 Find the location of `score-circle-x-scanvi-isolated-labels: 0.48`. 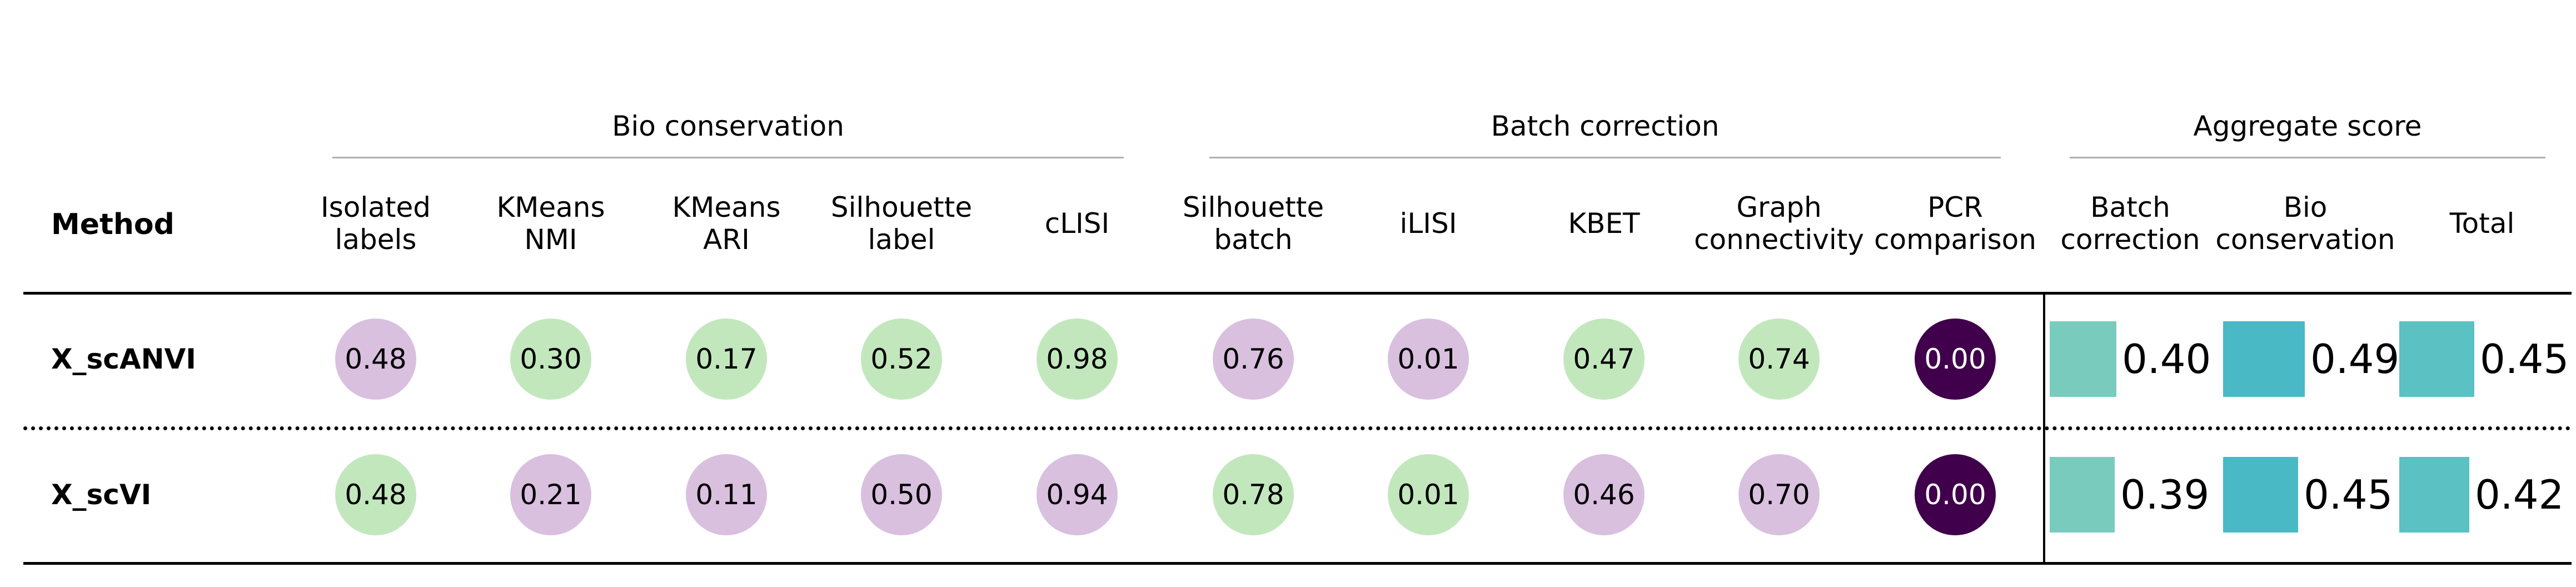

score-circle-x-scanvi-isolated-labels: 0.48 is located at coordinates (375, 360).